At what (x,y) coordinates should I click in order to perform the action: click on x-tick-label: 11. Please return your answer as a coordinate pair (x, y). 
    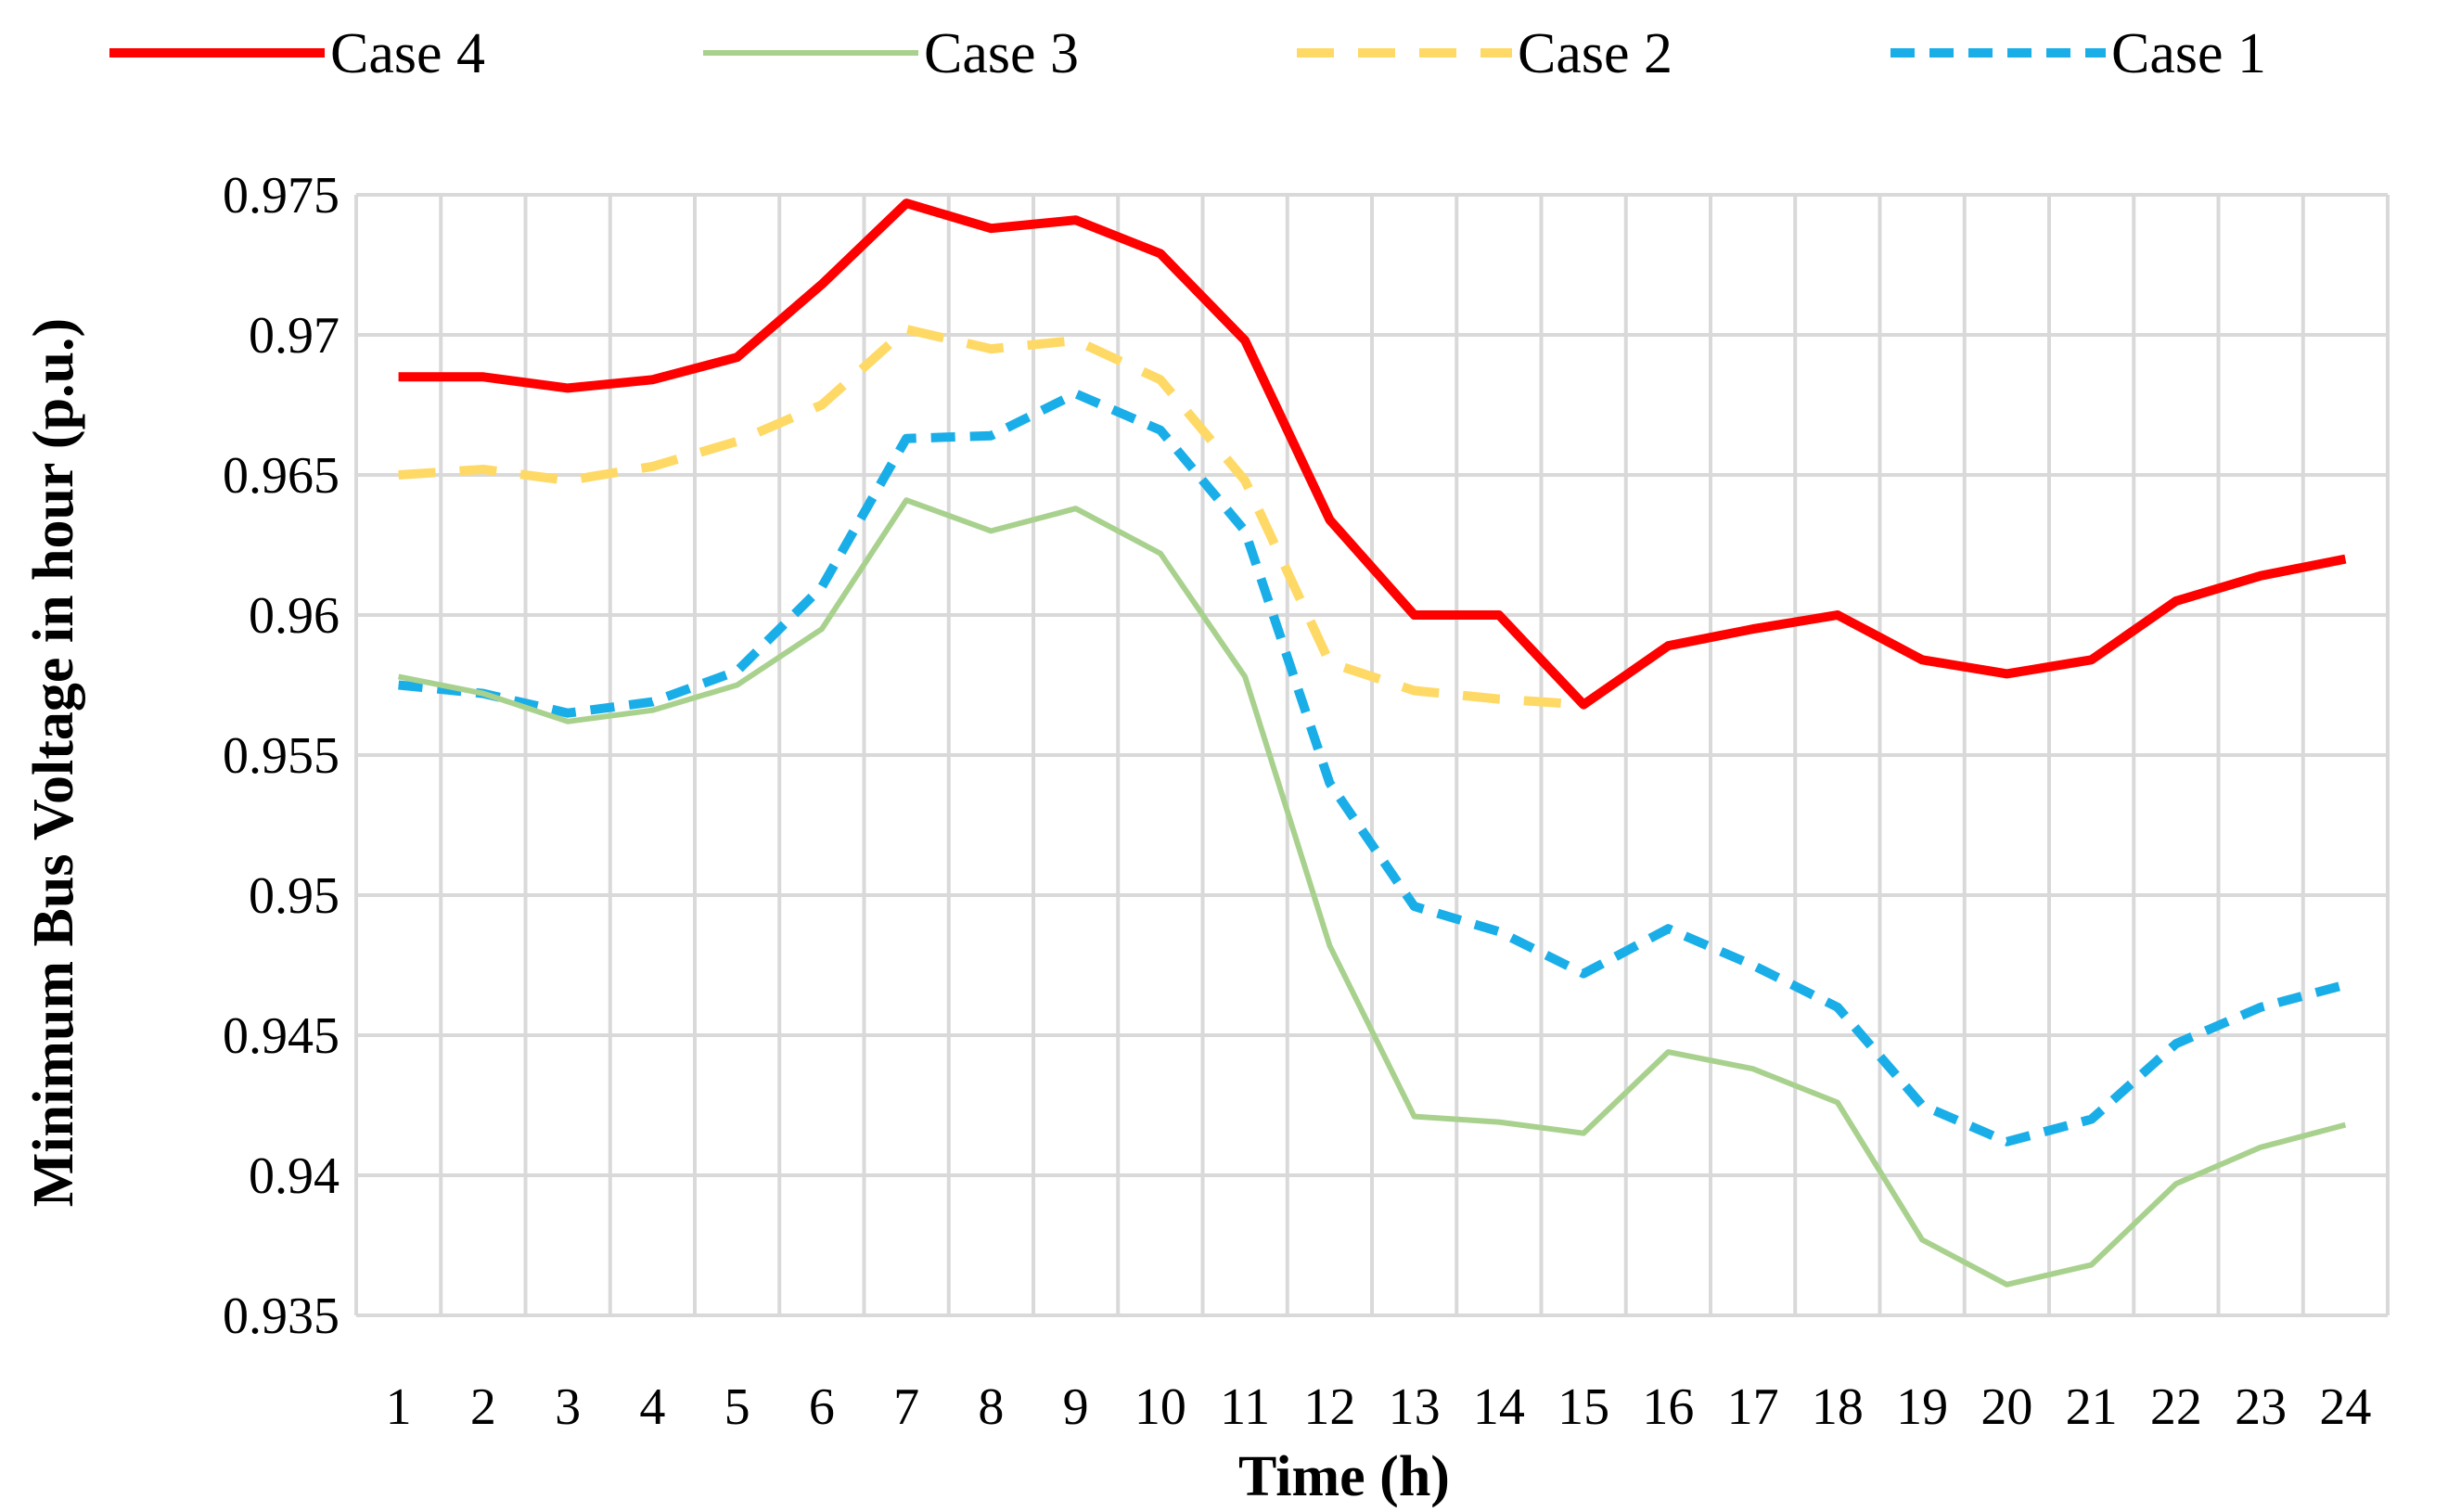
    Looking at the image, I should click on (1245, 1407).